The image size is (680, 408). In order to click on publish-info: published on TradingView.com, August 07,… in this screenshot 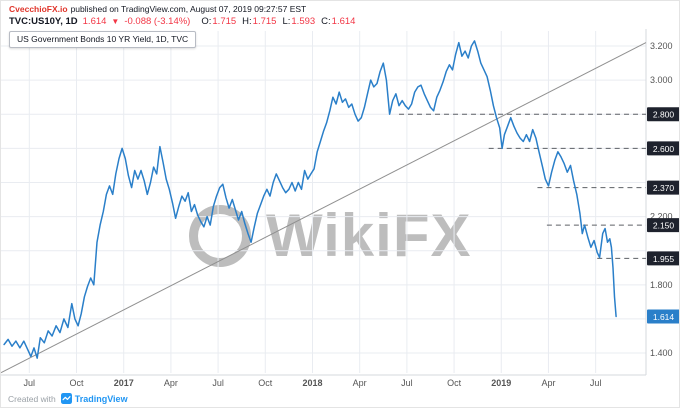, I will do `click(188, 9)`.